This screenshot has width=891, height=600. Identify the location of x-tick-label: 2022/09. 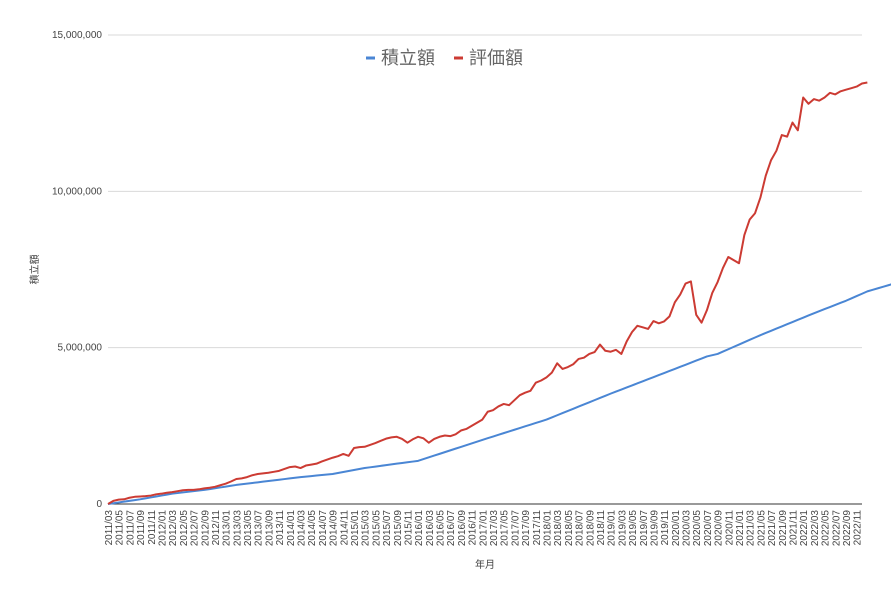
(847, 528).